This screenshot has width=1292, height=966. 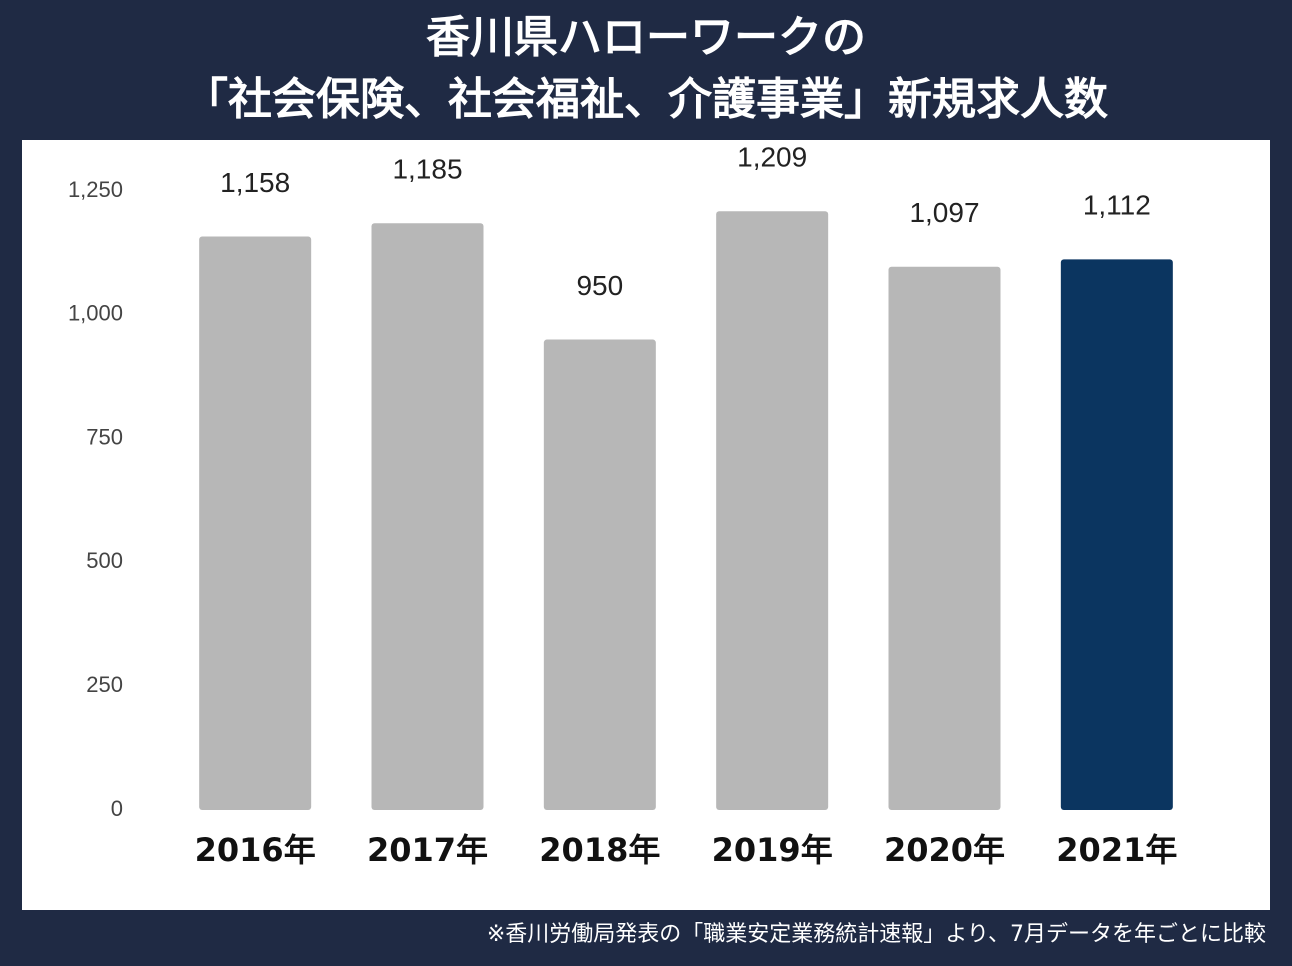 What do you see at coordinates (104, 684) in the screenshot?
I see `y-tick-label: 250` at bounding box center [104, 684].